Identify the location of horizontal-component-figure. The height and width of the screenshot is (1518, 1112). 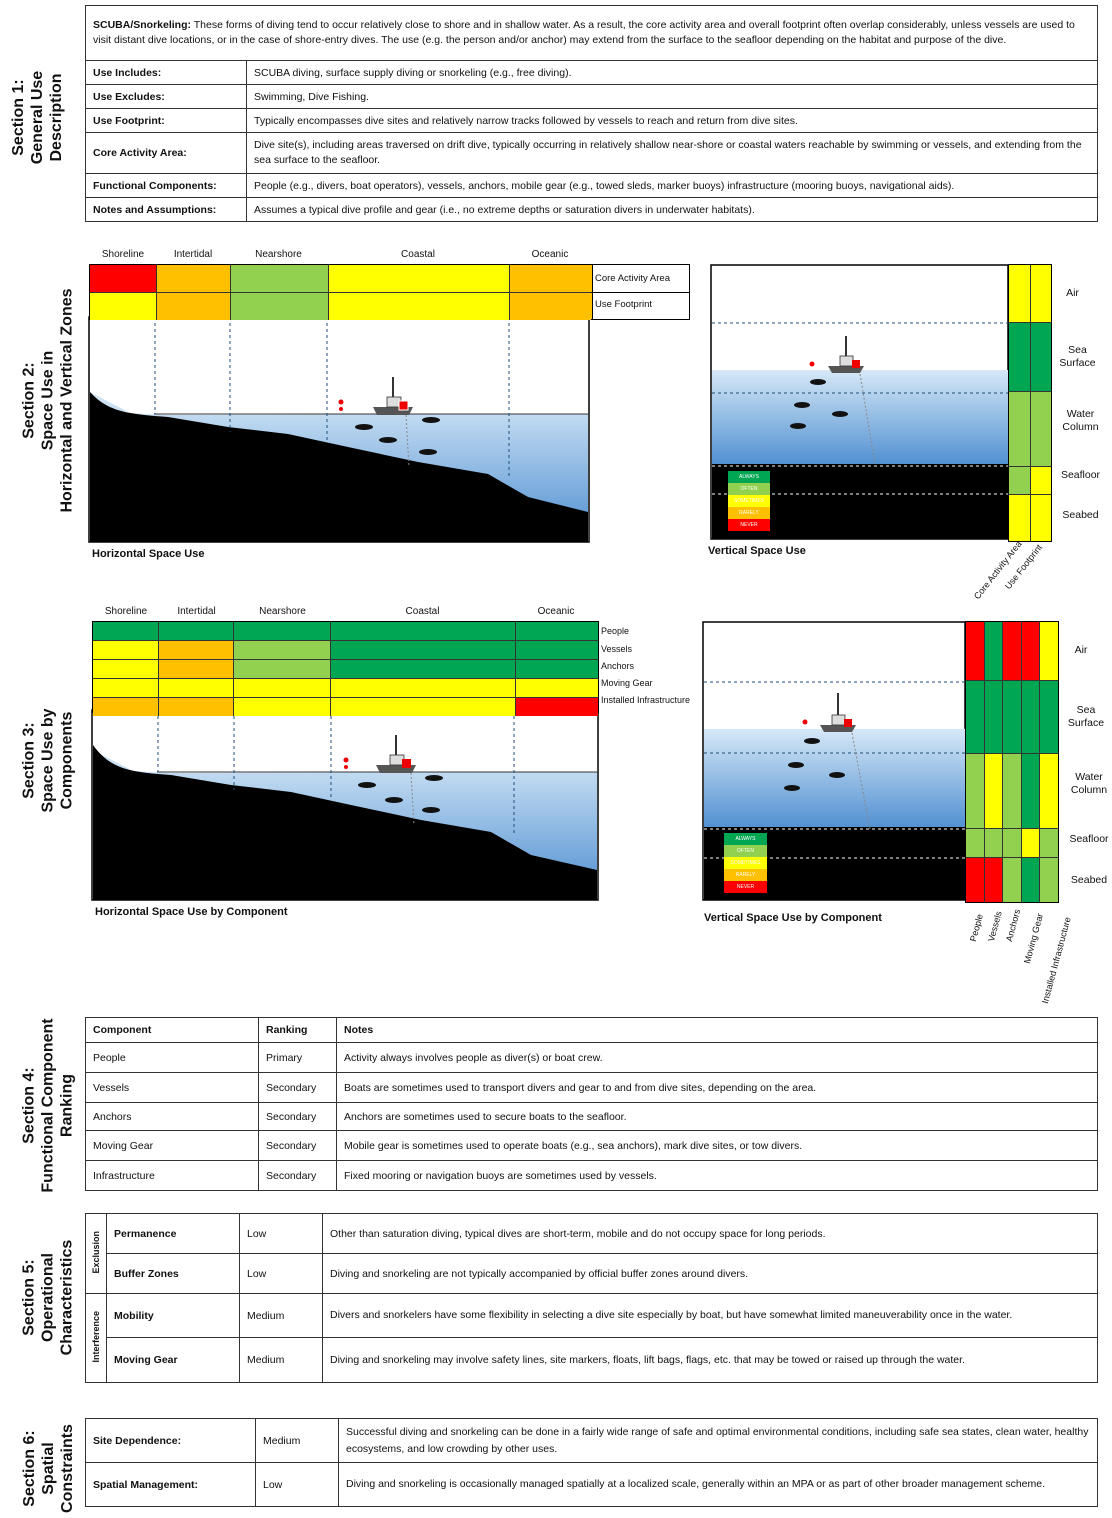
(345, 805).